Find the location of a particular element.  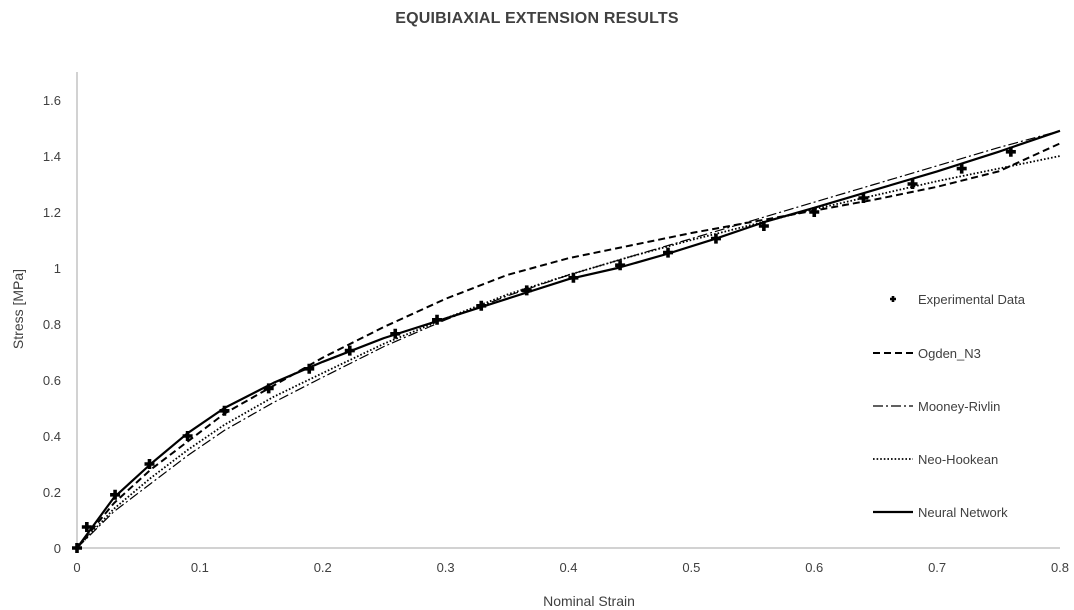

x-tick-labels: 0 0.1 0.2 0.3 0.4 0.5 0.6 0.7 0.8 is located at coordinates (571, 567).